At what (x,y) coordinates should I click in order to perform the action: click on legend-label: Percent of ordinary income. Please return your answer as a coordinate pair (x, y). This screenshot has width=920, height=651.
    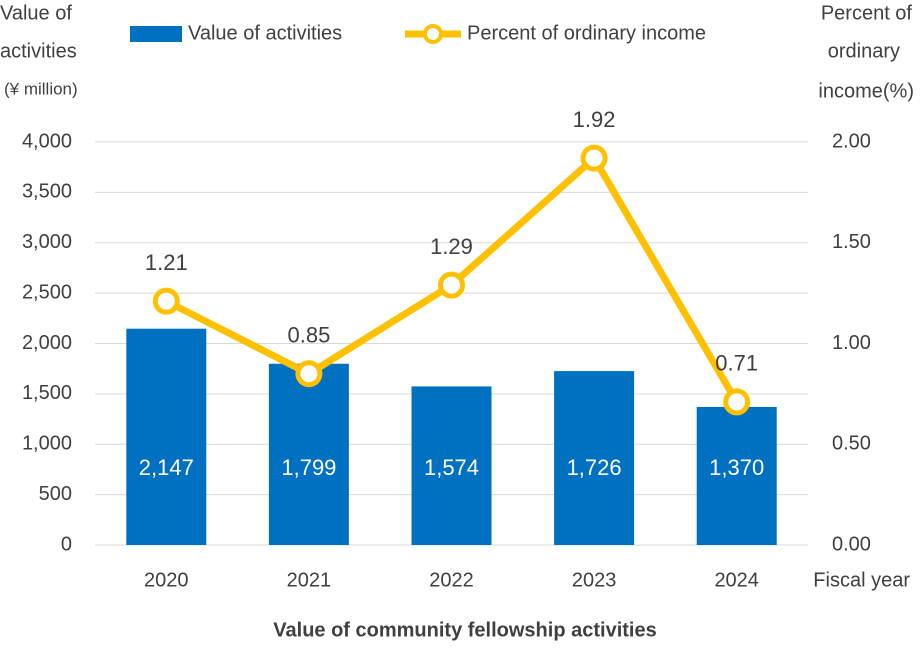
    Looking at the image, I should click on (586, 33).